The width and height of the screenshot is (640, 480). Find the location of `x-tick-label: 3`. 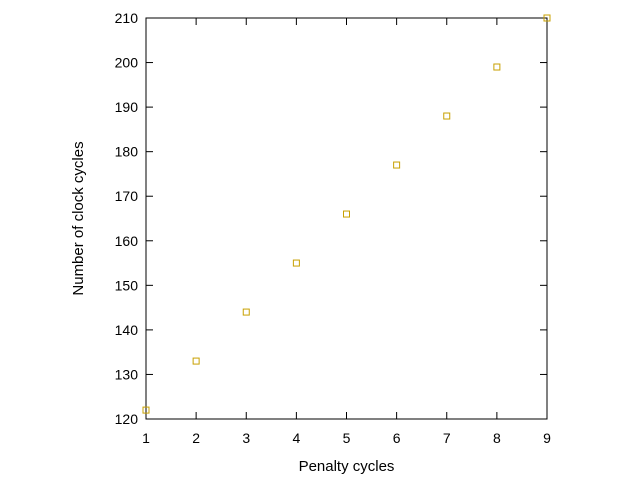

x-tick-label: 3 is located at coordinates (246, 438).